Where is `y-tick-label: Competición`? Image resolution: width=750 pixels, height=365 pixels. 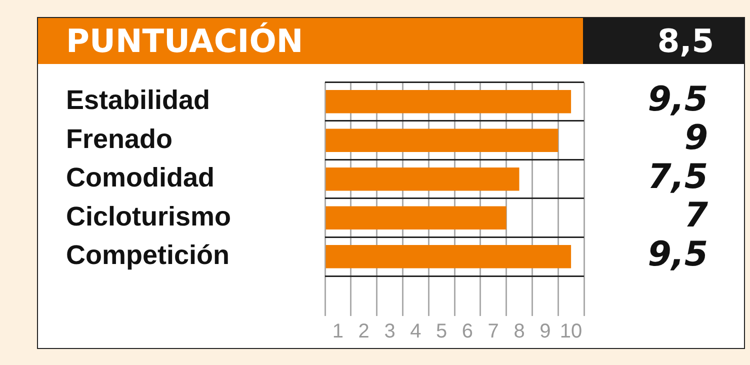 y-tick-label: Competición is located at coordinates (148, 255).